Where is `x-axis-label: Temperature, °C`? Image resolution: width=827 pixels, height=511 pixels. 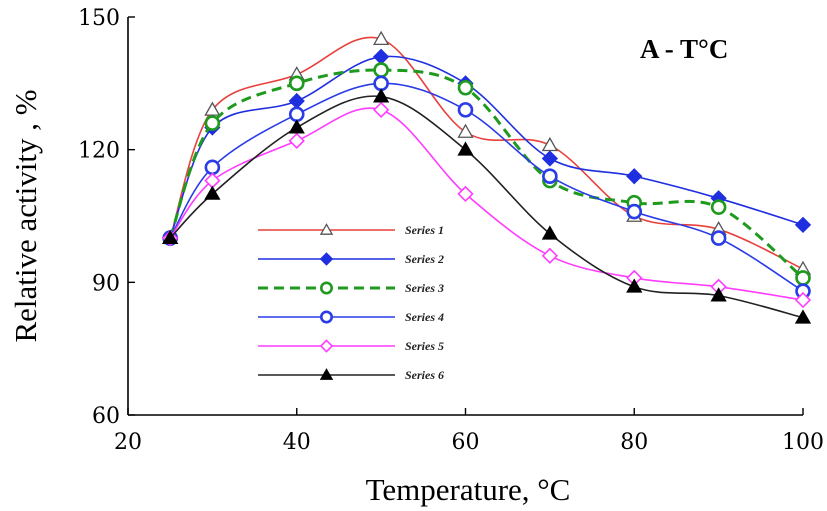 x-axis-label: Temperature, °C is located at coordinates (468, 489).